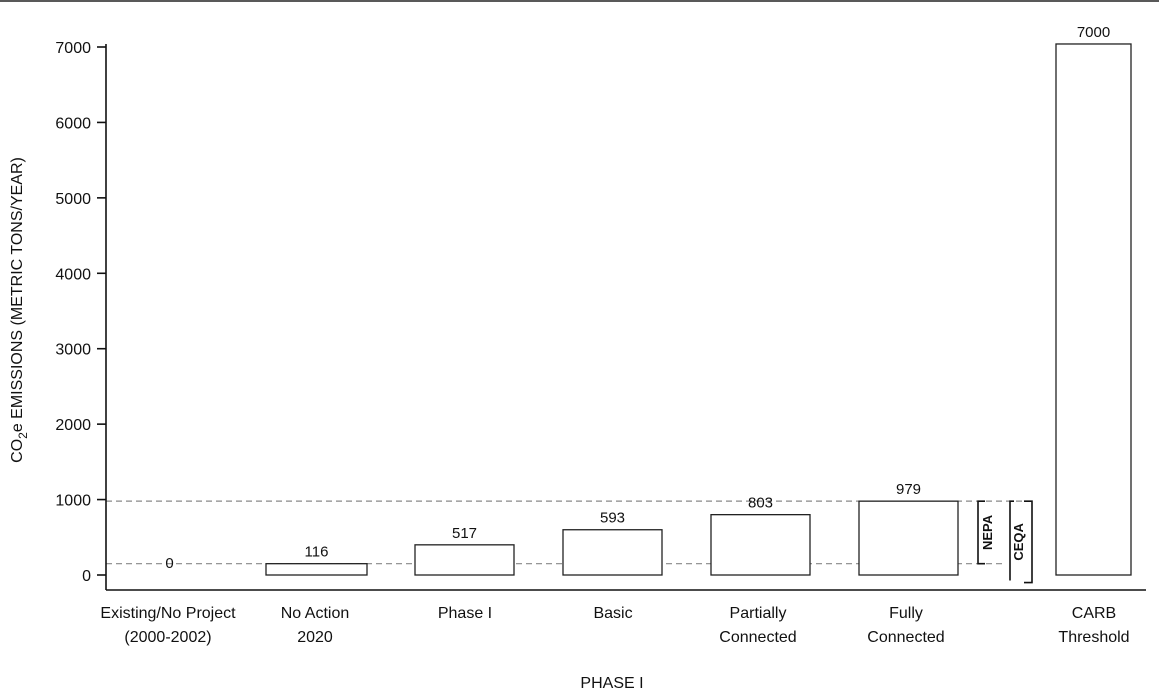 The height and width of the screenshot is (695, 1159). What do you see at coordinates (169, 563) in the screenshot?
I see `data-label: 0` at bounding box center [169, 563].